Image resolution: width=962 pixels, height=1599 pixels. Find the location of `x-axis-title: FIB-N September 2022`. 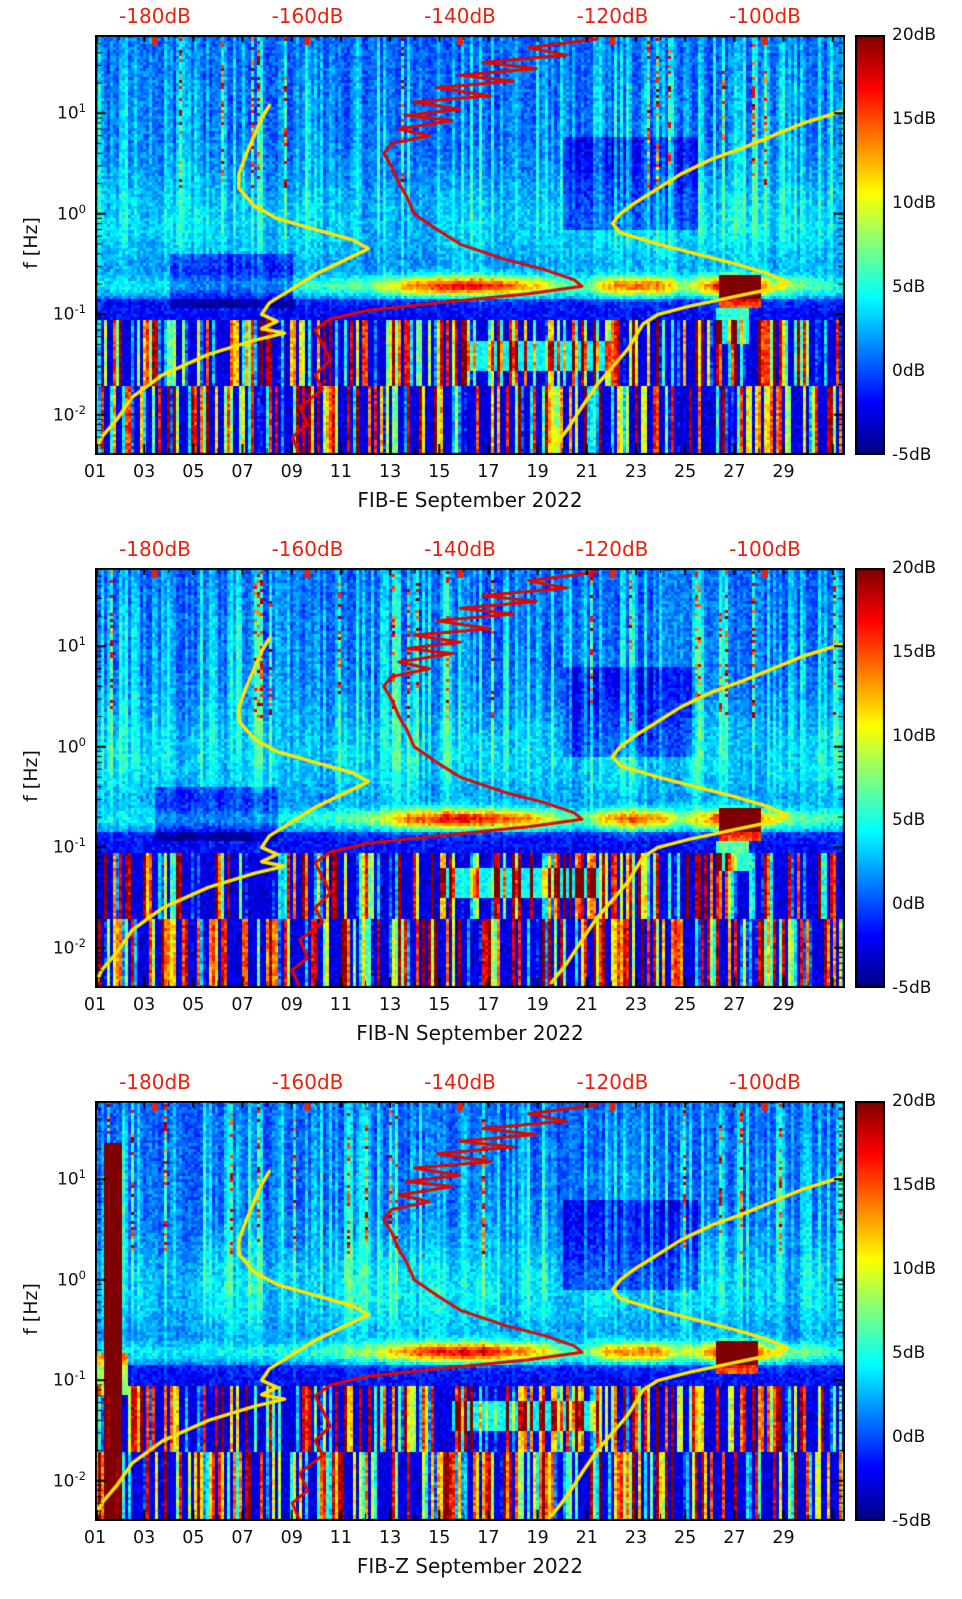

x-axis-title: FIB-N September 2022 is located at coordinates (470, 1033).